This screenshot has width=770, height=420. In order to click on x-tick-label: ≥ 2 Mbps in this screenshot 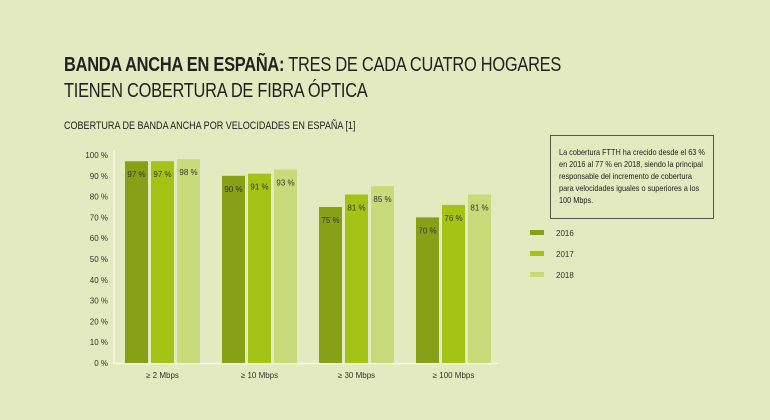, I will do `click(162, 375)`.